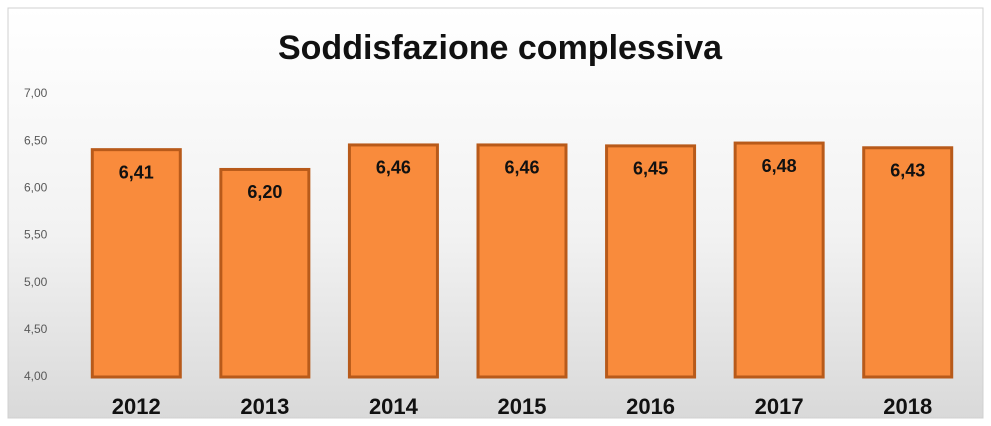 The image size is (991, 426). I want to click on x-tick-label: 2013, so click(264, 406).